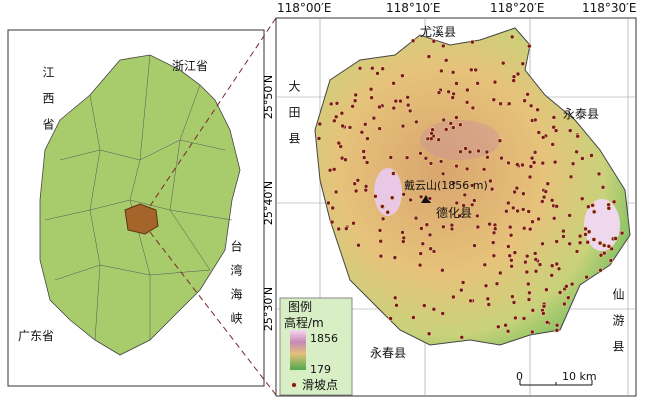 Image resolution: width=650 pixels, height=406 pixels. What do you see at coordinates (298, 350) in the screenshot?
I see `elevation-ramp` at bounding box center [298, 350].